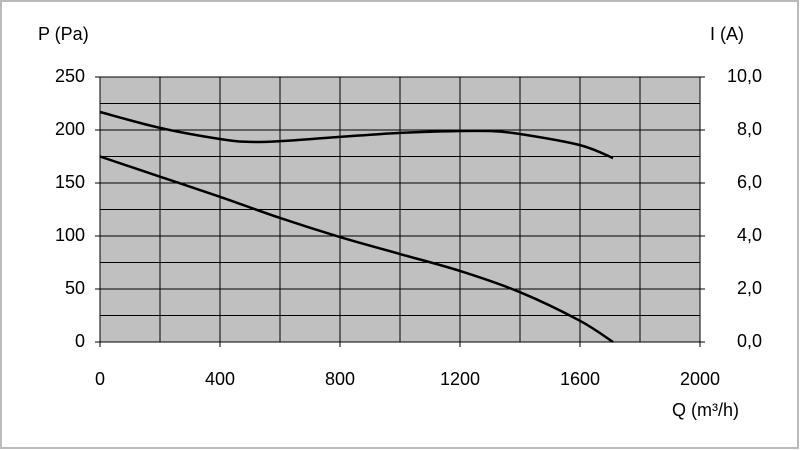 The image size is (800, 450). I want to click on x-tick-label: 1200, so click(460, 379).